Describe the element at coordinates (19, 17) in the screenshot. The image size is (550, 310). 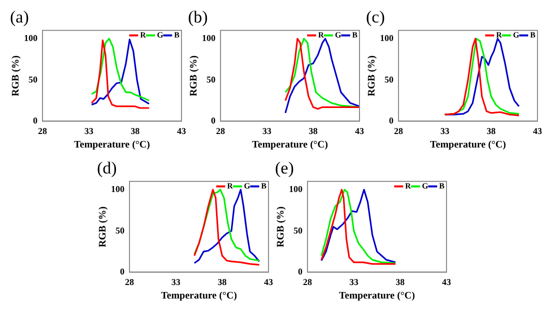
I see `chart-title: (a)` at that location.